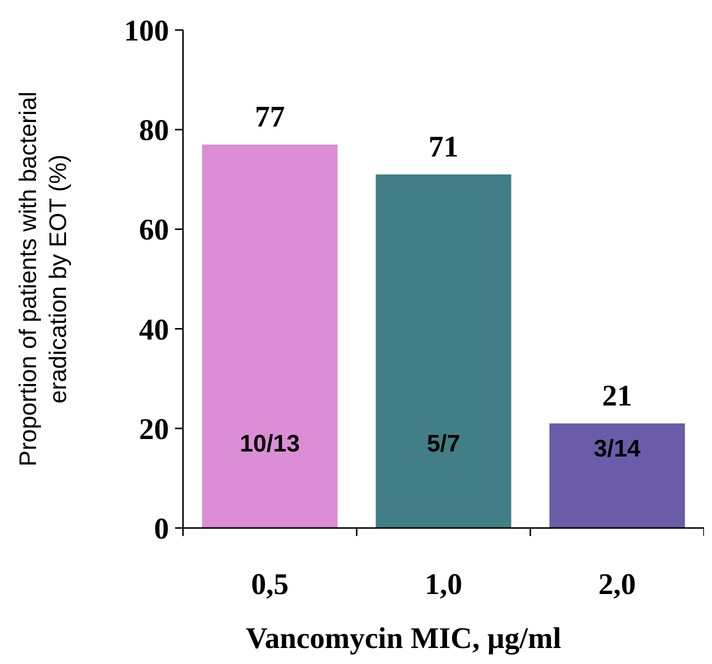  Describe the element at coordinates (270, 584) in the screenshot. I see `x-tick-label: 0,5` at that location.